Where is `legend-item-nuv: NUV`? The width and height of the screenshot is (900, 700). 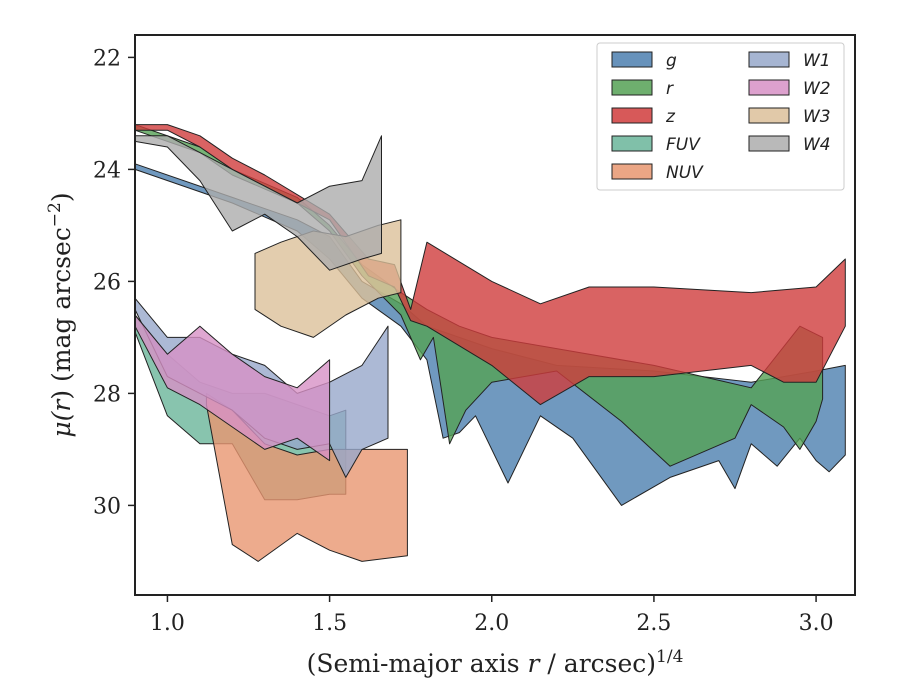 legend-item-nuv: NUV is located at coordinates (657, 173).